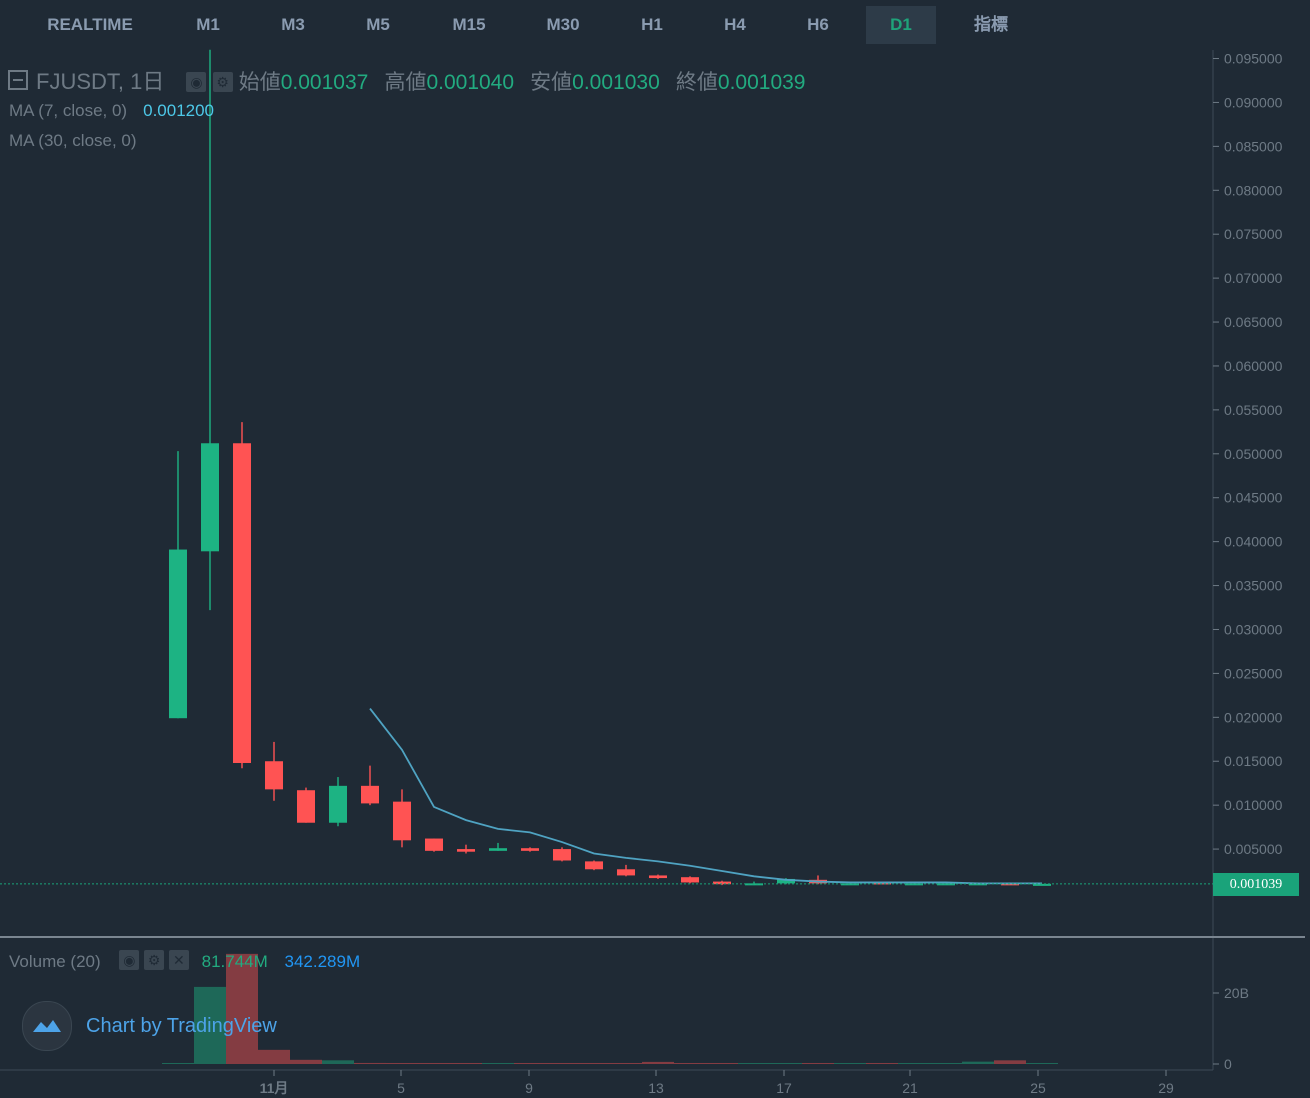  What do you see at coordinates (90, 24) in the screenshot?
I see `tab-realtime: REALTIME` at bounding box center [90, 24].